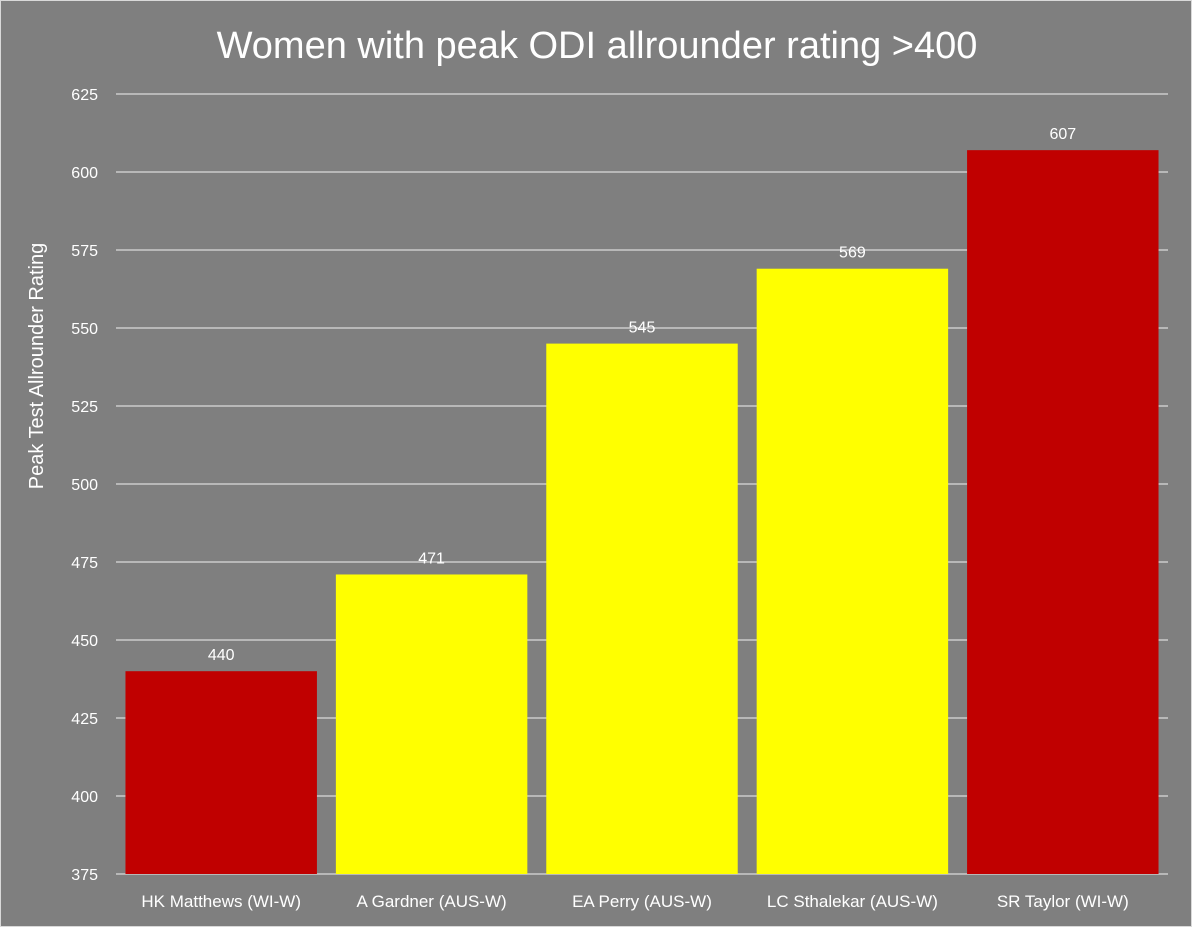 The width and height of the screenshot is (1192, 927). Describe the element at coordinates (1063, 901) in the screenshot. I see `x-tick-label: SR Taylor (WI-W)` at that location.